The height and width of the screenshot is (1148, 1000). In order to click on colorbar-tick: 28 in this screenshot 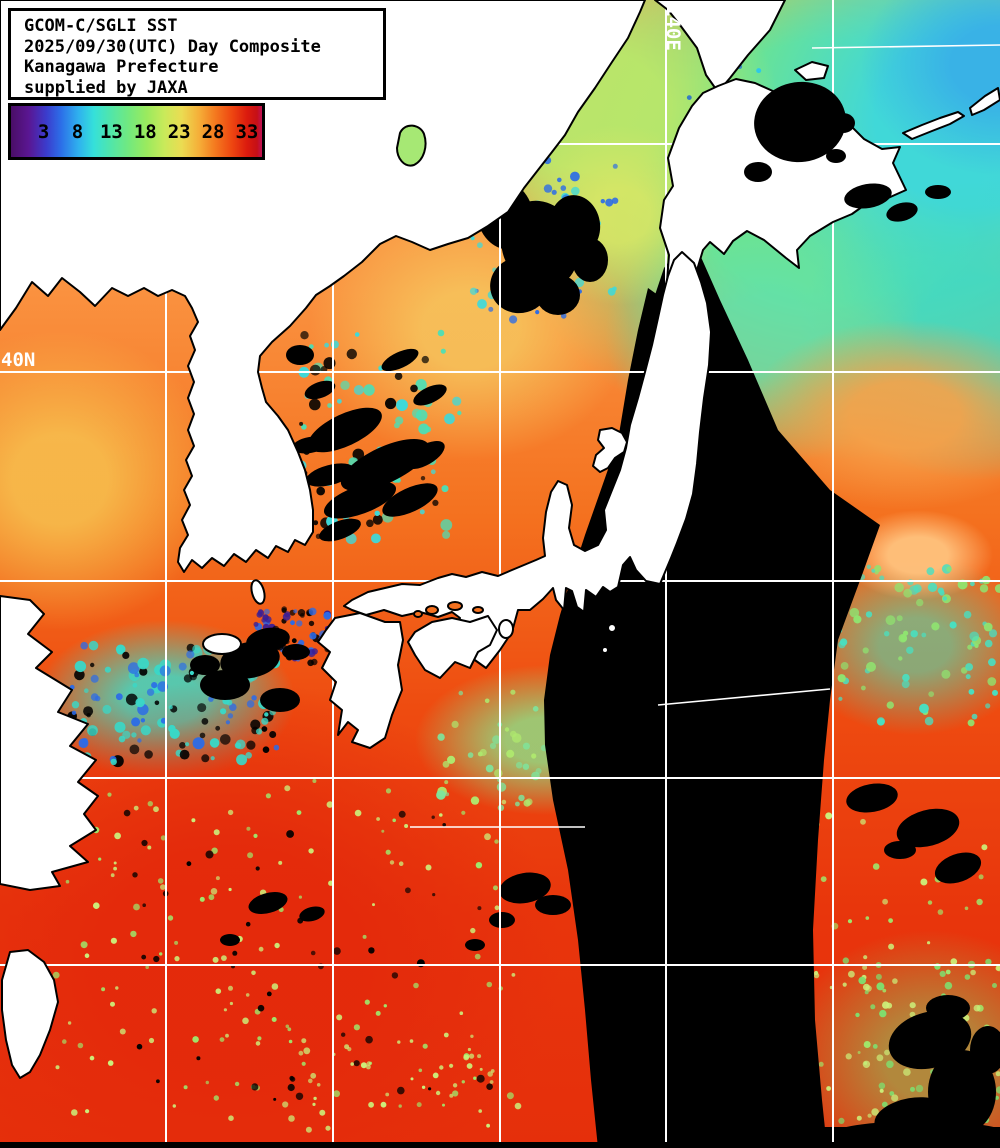, I will do `click(213, 131)`.